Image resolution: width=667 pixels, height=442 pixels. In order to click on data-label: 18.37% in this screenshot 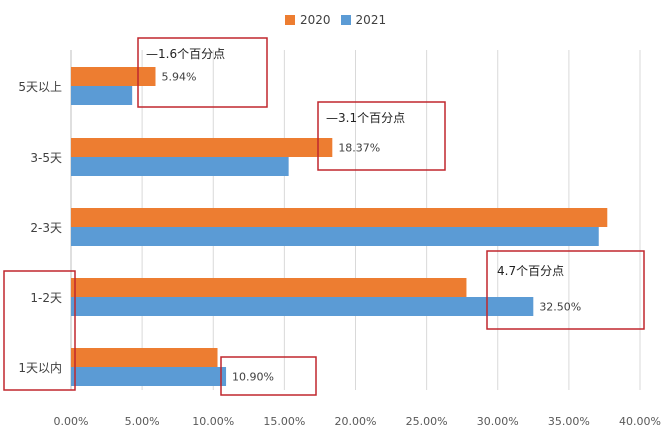, I will do `click(359, 148)`.